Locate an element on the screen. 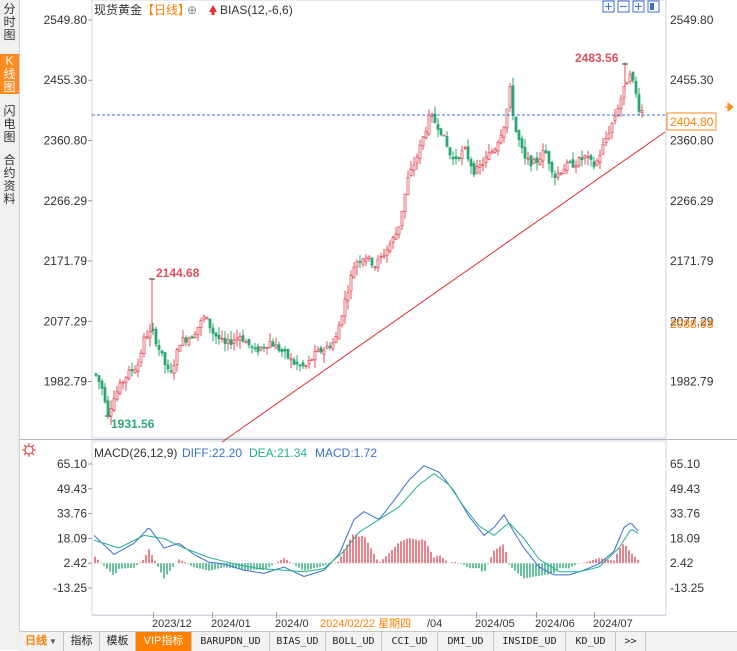 The height and width of the screenshot is (651, 737). current-price-label: 2404.80 is located at coordinates (692, 122).